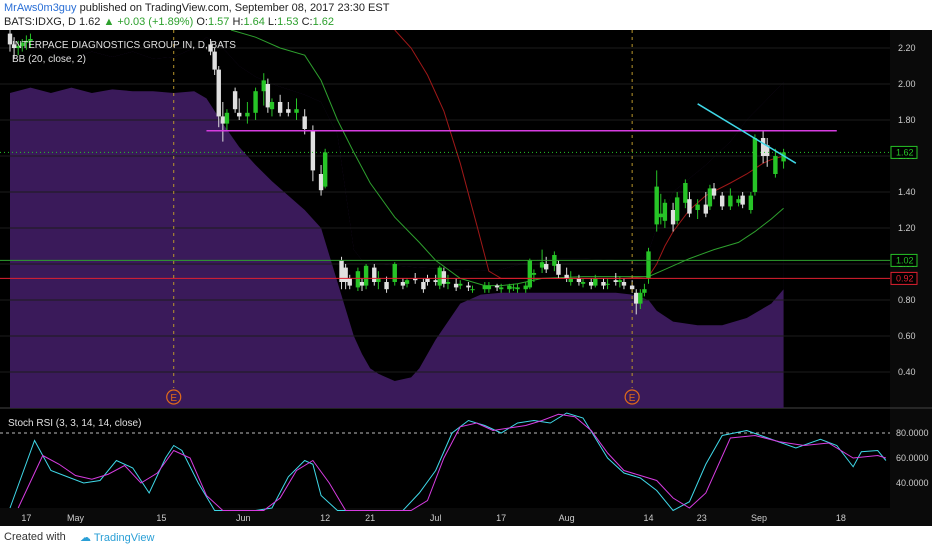  I want to click on author-link: MrAws0m3guy, so click(40, 8).